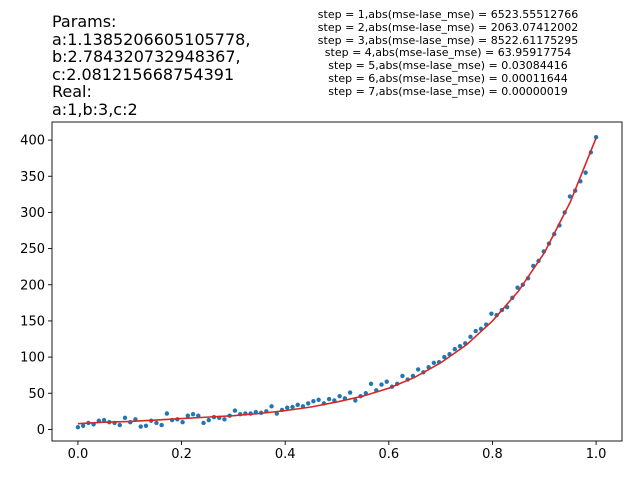  I want to click on y-tick-label: 350, so click(32, 177).